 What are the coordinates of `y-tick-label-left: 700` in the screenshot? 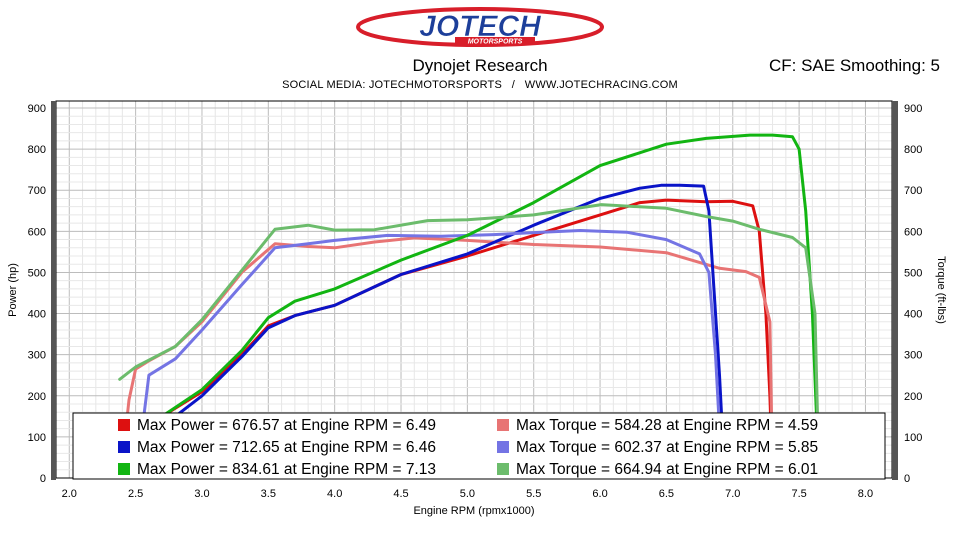 It's located at (37, 191).